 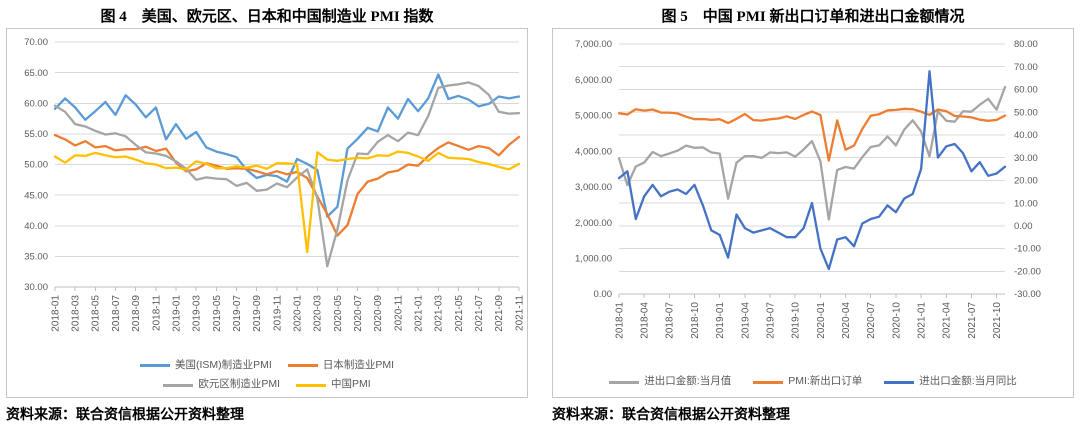 What do you see at coordinates (358, 364) in the screenshot?
I see `legend-label: 日本制造业PMI` at bounding box center [358, 364].